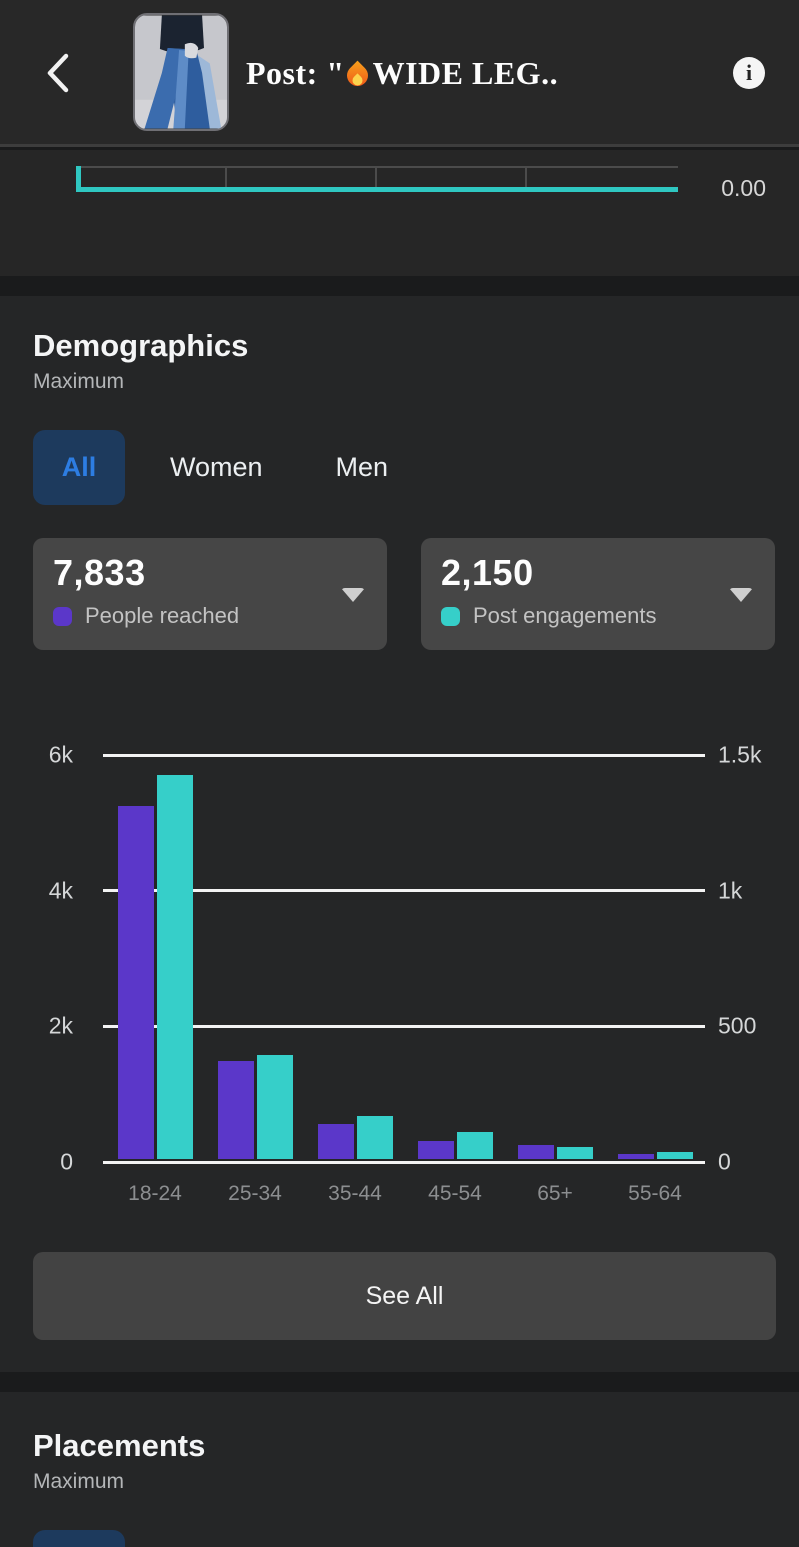 The image size is (799, 1547). Describe the element at coordinates (730, 890) in the screenshot. I see `right-axis-tick: 1k` at that location.